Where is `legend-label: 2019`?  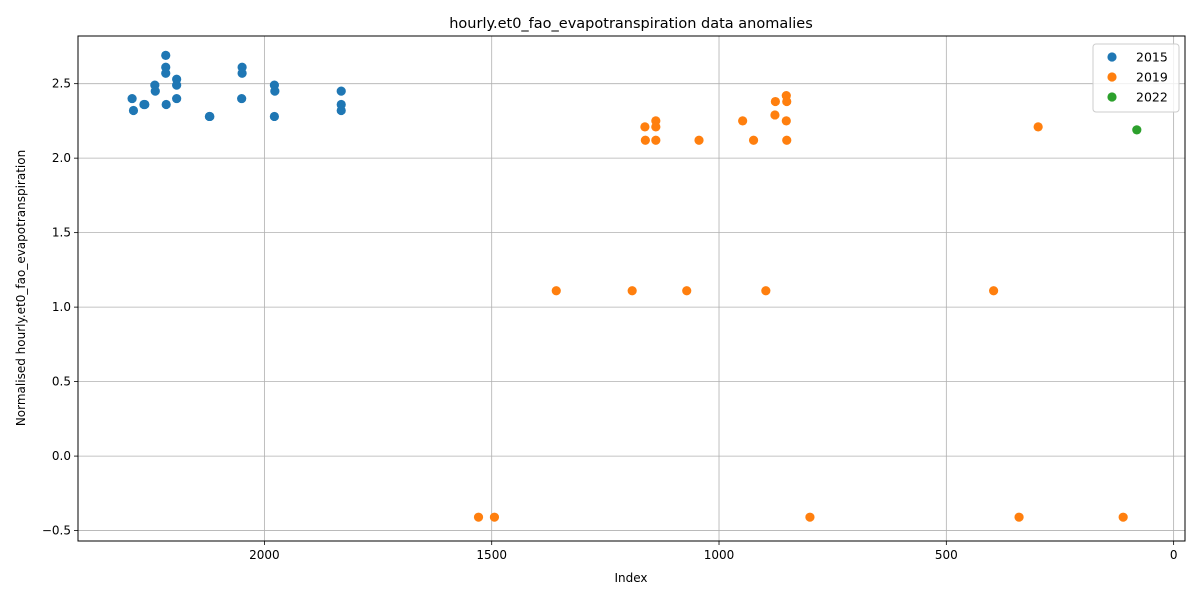
legend-label: 2019 is located at coordinates (1152, 77).